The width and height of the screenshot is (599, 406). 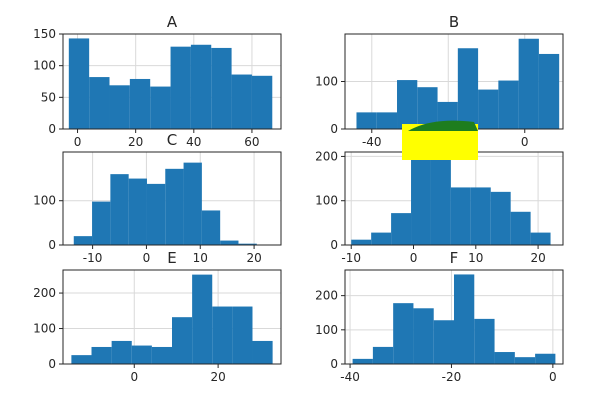 What do you see at coordinates (93, 258) in the screenshot?
I see `panel-c-xtick-label-0: -10` at bounding box center [93, 258].